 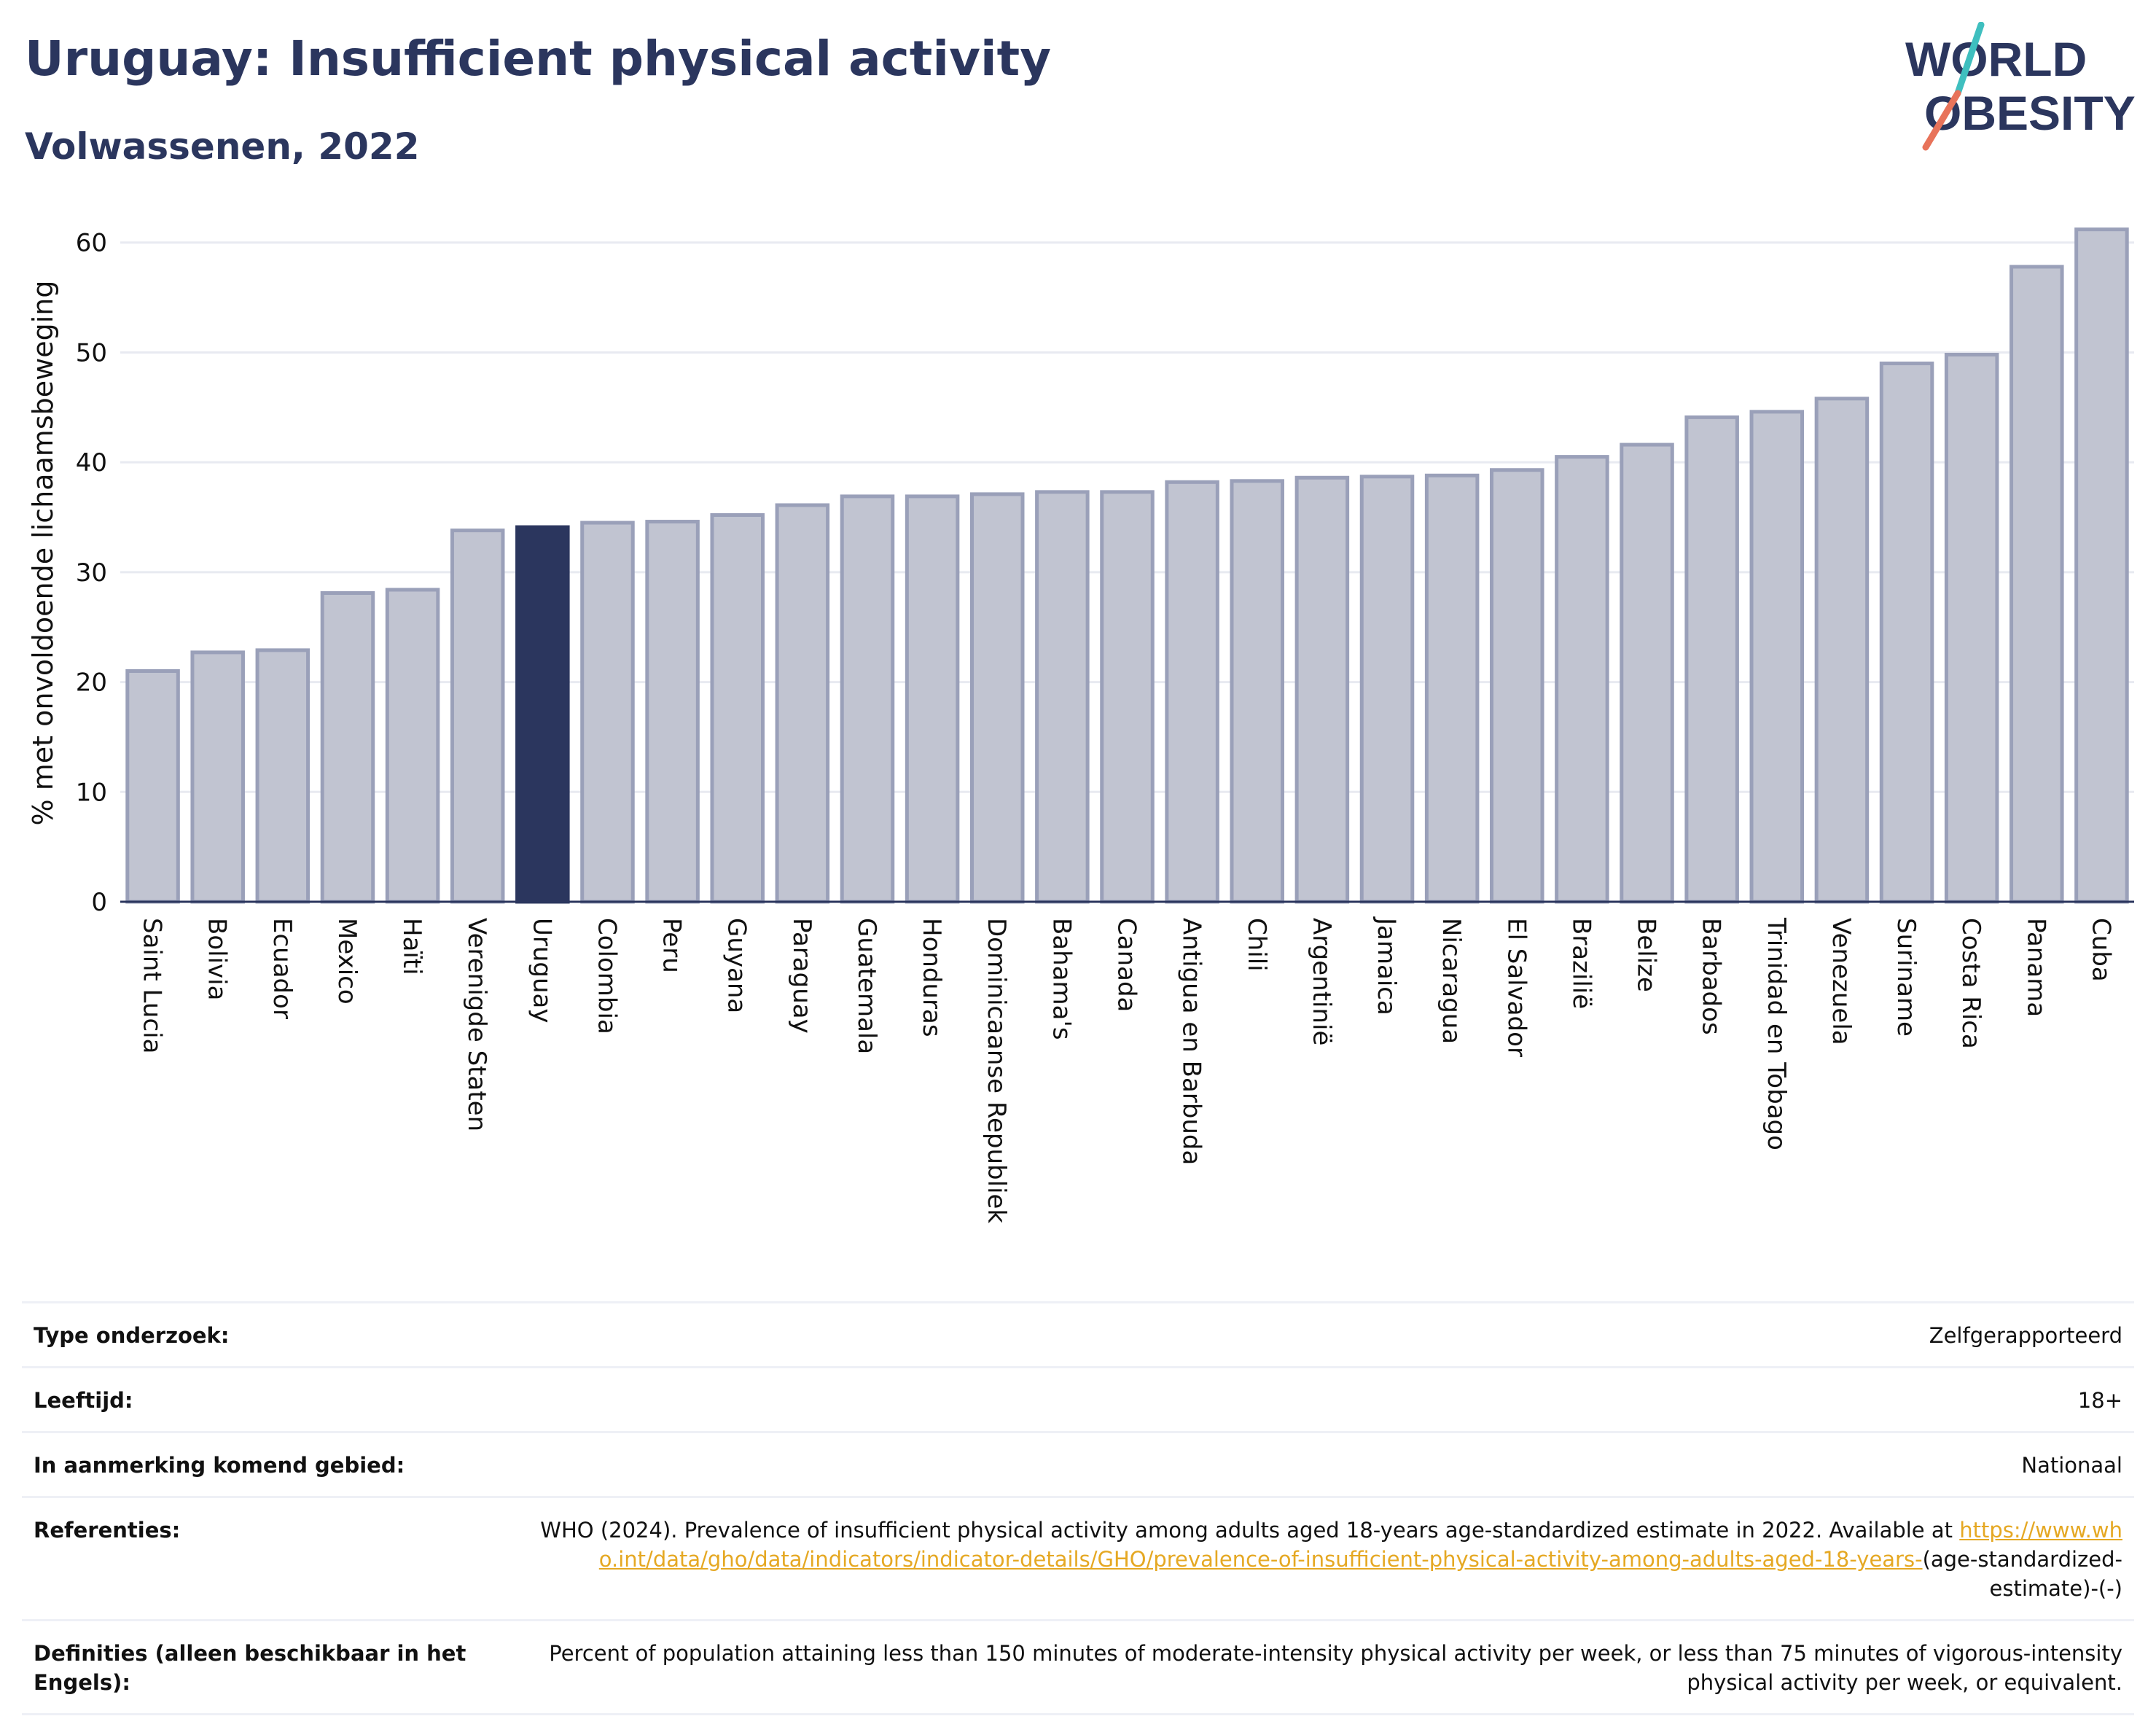 I want to click on x-tick-label: Bahama's, so click(x=1061, y=979).